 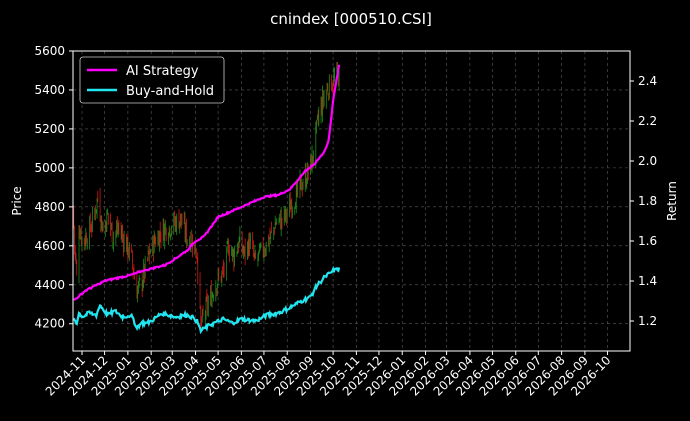 What do you see at coordinates (49, 90) in the screenshot?
I see `left-tick-label: 5400` at bounding box center [49, 90].